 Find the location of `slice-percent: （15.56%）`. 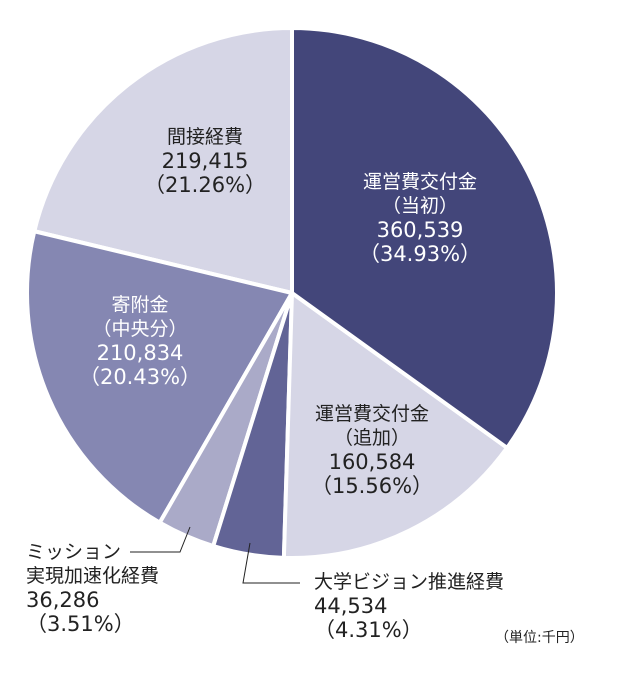

slice-percent: （15.56%） is located at coordinates (372, 486).